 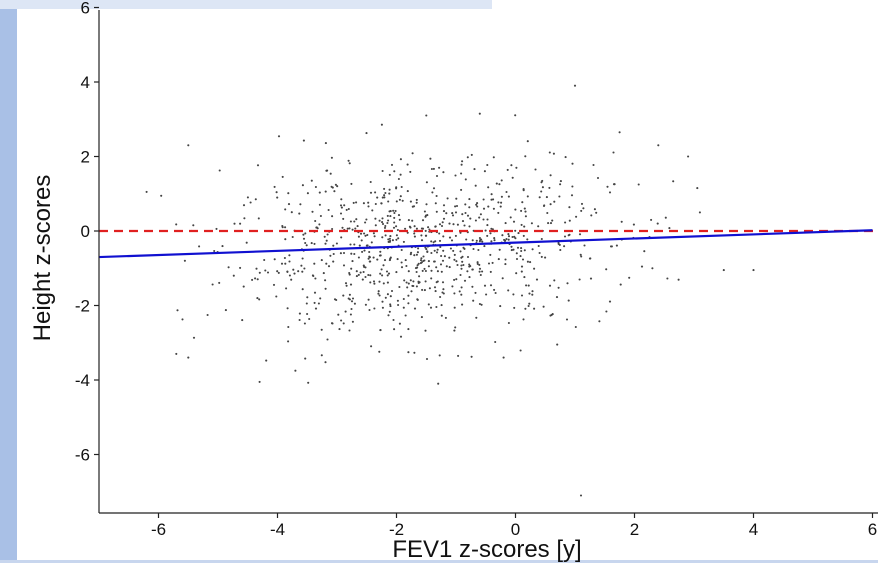 What do you see at coordinates (872, 529) in the screenshot?
I see `x-tick-label: 6` at bounding box center [872, 529].